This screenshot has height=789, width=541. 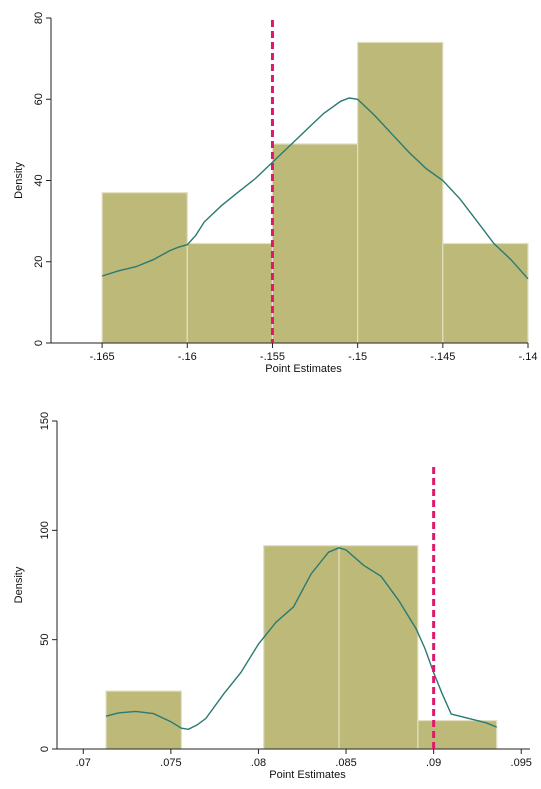 What do you see at coordinates (39, 262) in the screenshot?
I see `y-tick-label: 20` at bounding box center [39, 262].